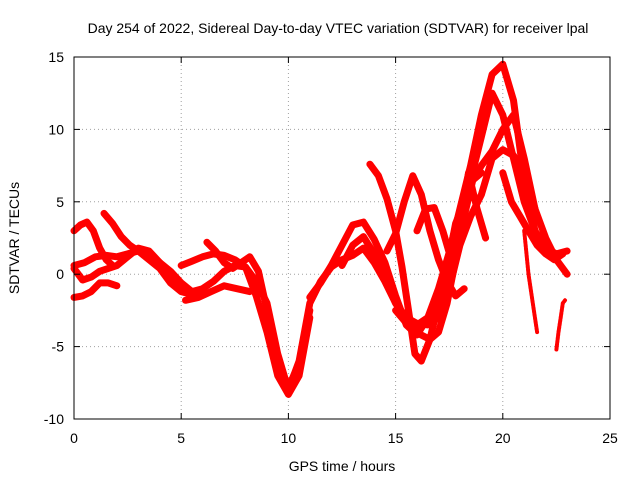 The height and width of the screenshot is (480, 640). Describe the element at coordinates (60, 202) in the screenshot. I see `y-tick-label: 5` at that location.